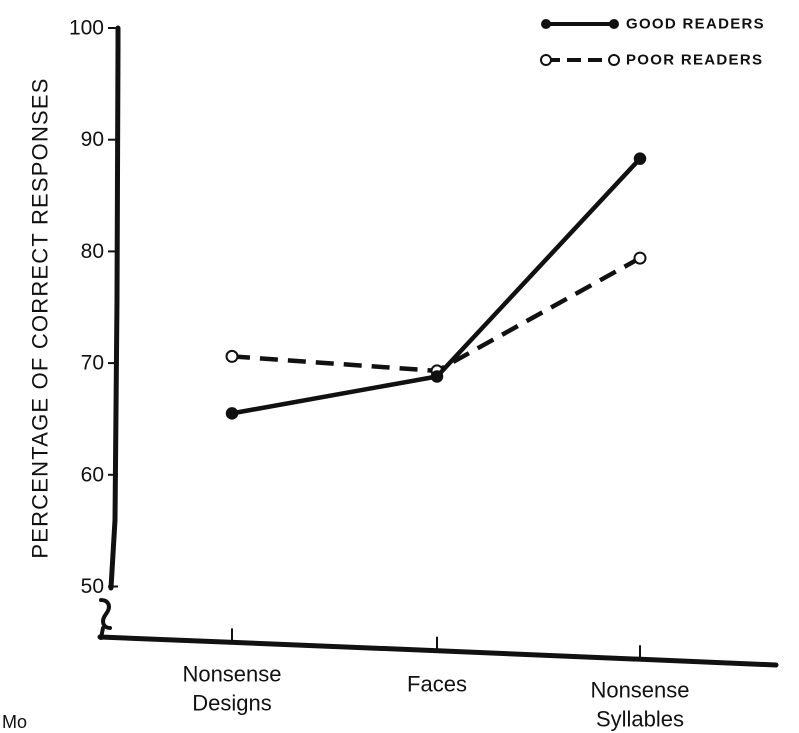  I want to click on y-tick-label: 70, so click(92, 363).